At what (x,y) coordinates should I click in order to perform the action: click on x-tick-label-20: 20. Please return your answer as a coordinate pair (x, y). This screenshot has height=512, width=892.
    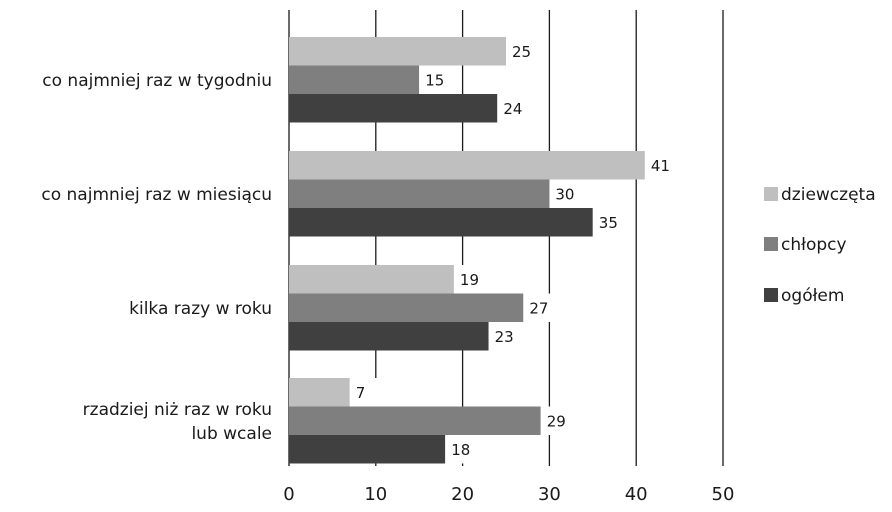
    Looking at the image, I should click on (462, 494).